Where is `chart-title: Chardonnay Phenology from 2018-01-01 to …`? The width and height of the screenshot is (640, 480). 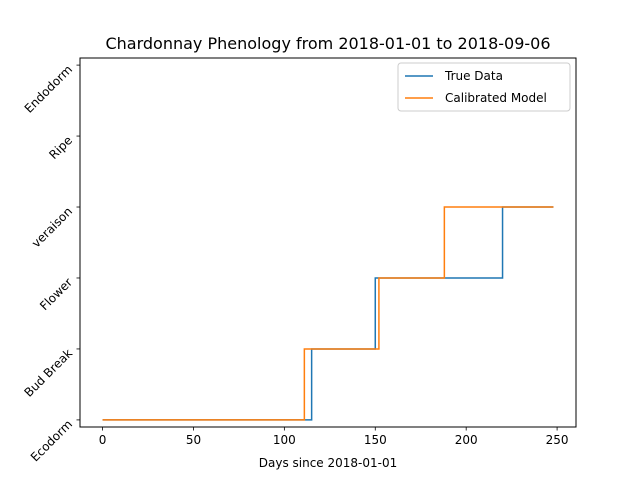
chart-title: Chardonnay Phenology from 2018-01-01 to … is located at coordinates (327, 43).